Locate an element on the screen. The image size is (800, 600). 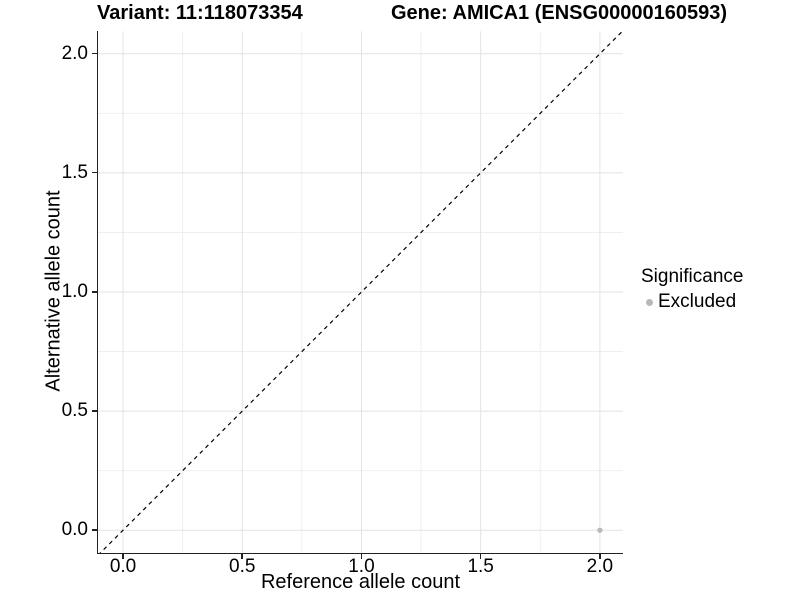
excluded-dot-icon is located at coordinates (649, 302).